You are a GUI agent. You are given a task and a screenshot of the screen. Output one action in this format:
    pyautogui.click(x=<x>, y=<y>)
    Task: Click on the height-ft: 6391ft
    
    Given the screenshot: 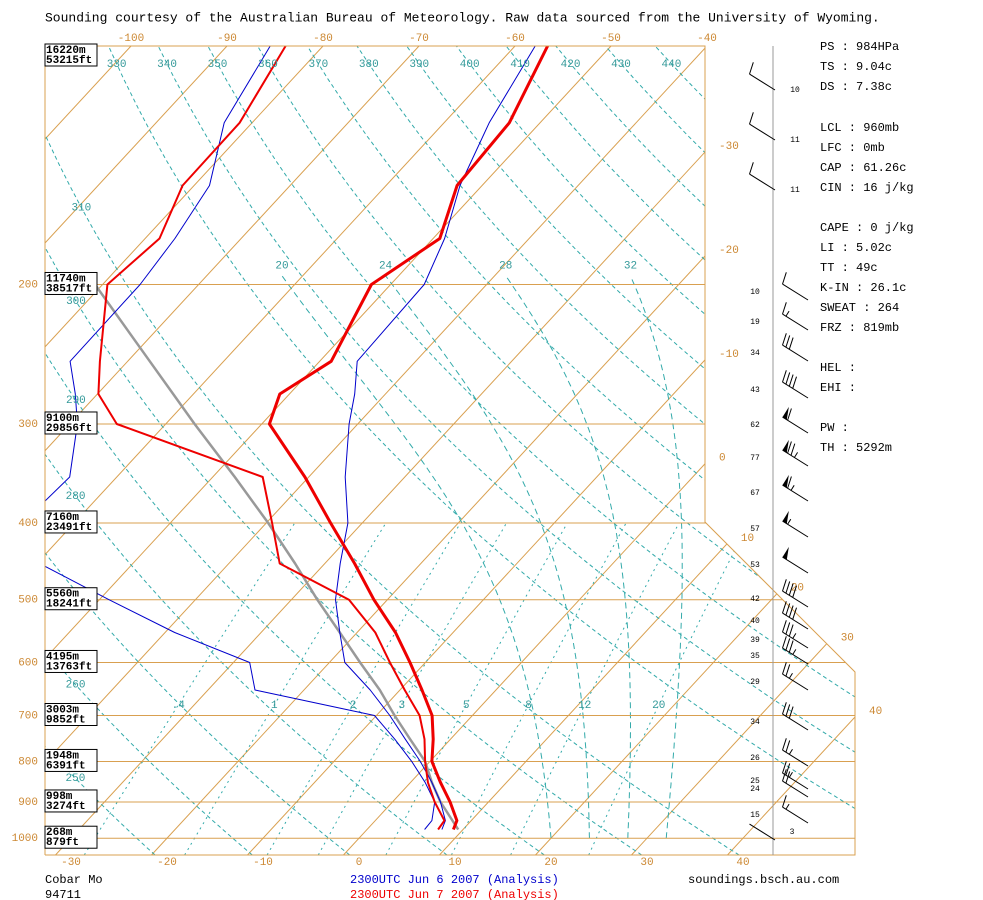 What is the action you would take?
    pyautogui.click(x=66, y=766)
    